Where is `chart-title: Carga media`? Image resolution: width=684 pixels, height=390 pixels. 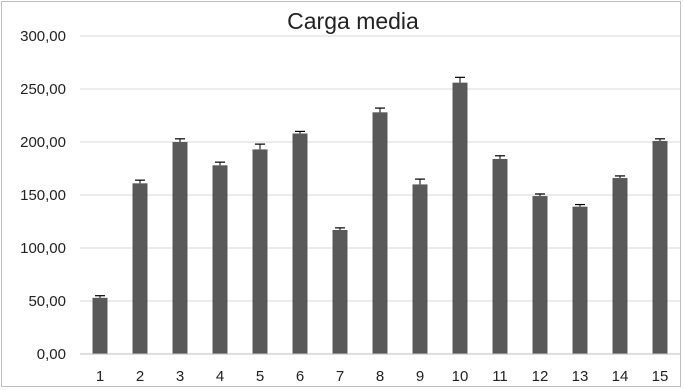
chart-title: Carga media is located at coordinates (353, 21).